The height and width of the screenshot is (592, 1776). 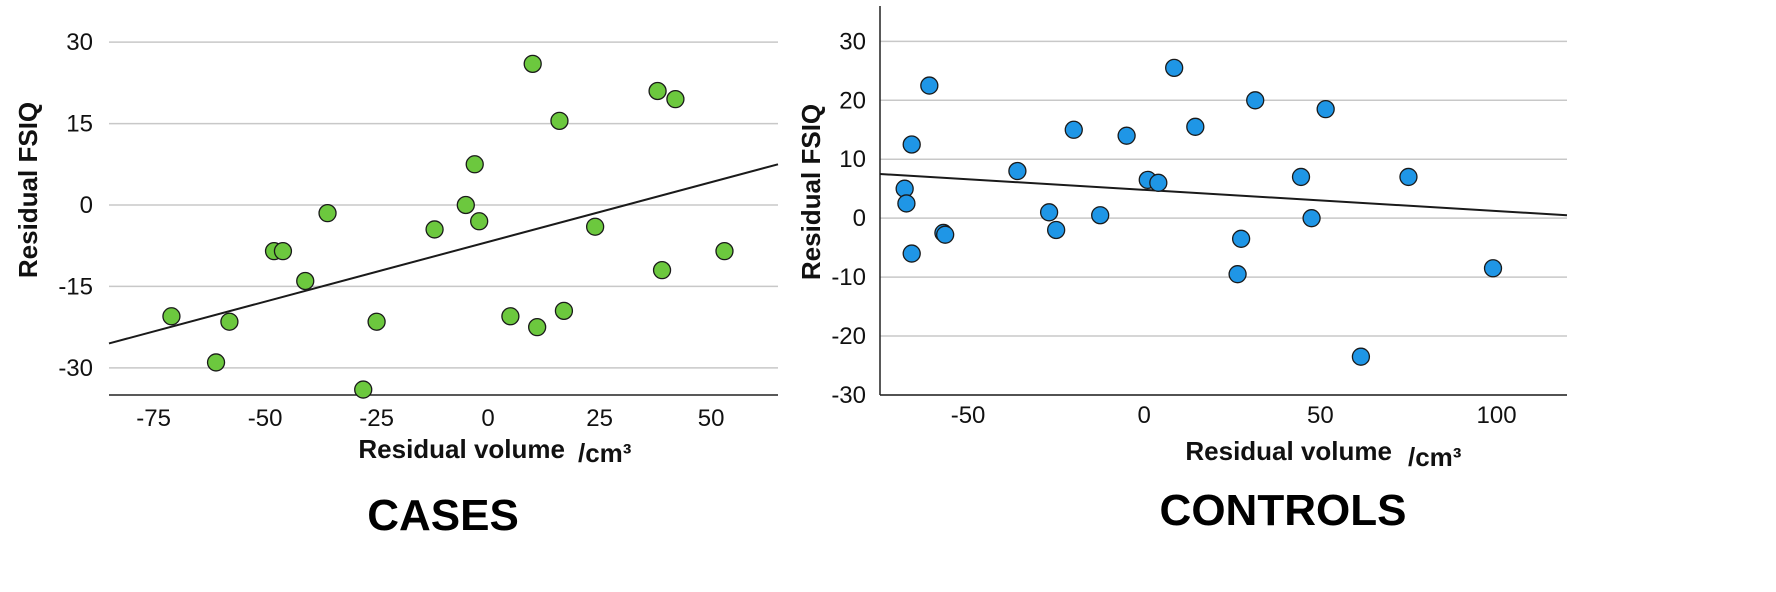 What do you see at coordinates (75, 368) in the screenshot?
I see `cases-y-tick-label: -30` at bounding box center [75, 368].